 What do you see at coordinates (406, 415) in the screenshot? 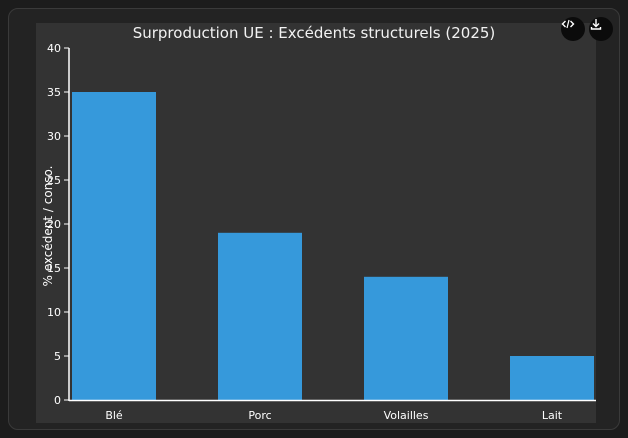
I see `x-tick-label: Volailles` at bounding box center [406, 415].